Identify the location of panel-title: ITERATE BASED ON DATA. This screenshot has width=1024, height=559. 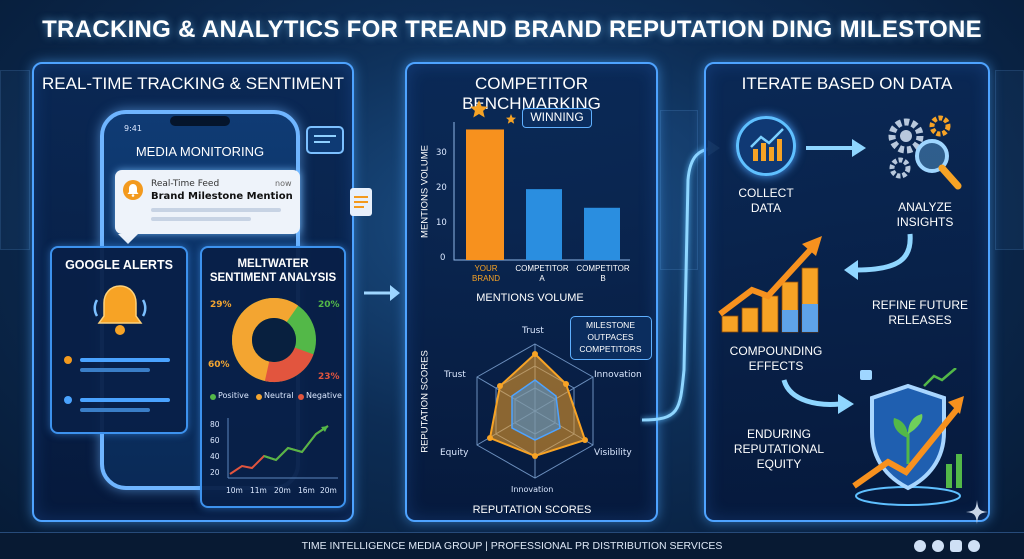
(847, 83).